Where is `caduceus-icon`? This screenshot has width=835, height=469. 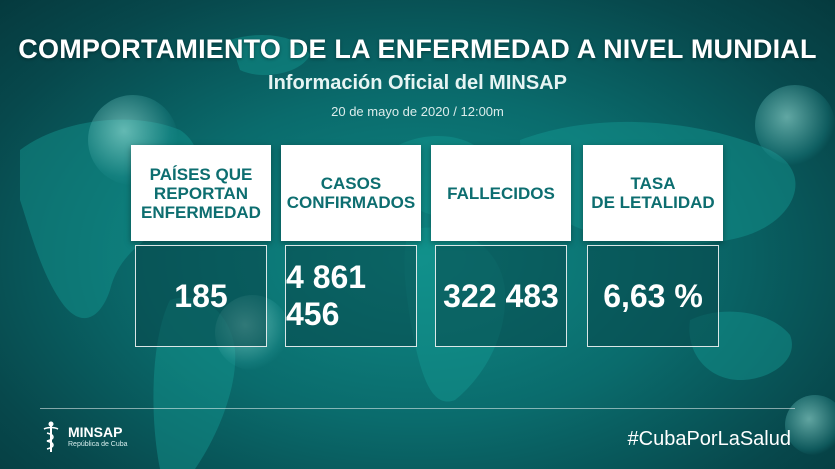 caduceus-icon is located at coordinates (51, 436).